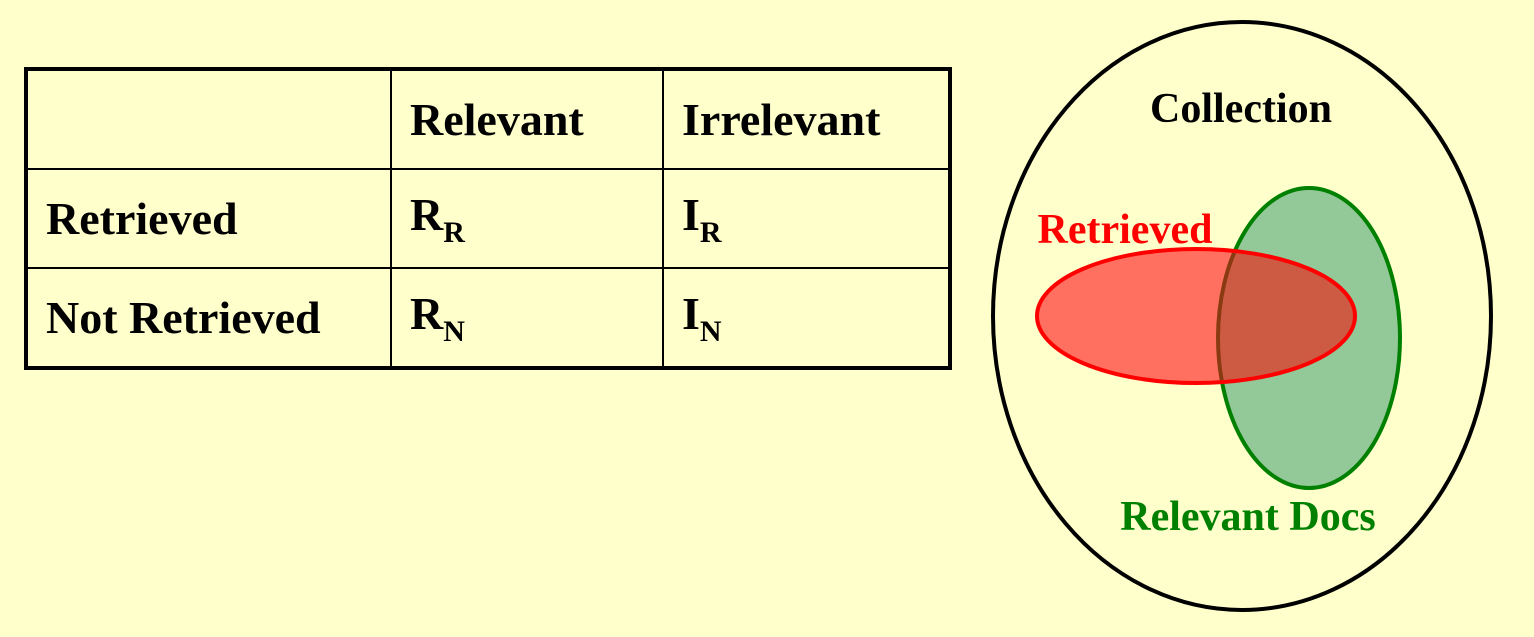  I want to click on cell-ir: IR, so click(806, 218).